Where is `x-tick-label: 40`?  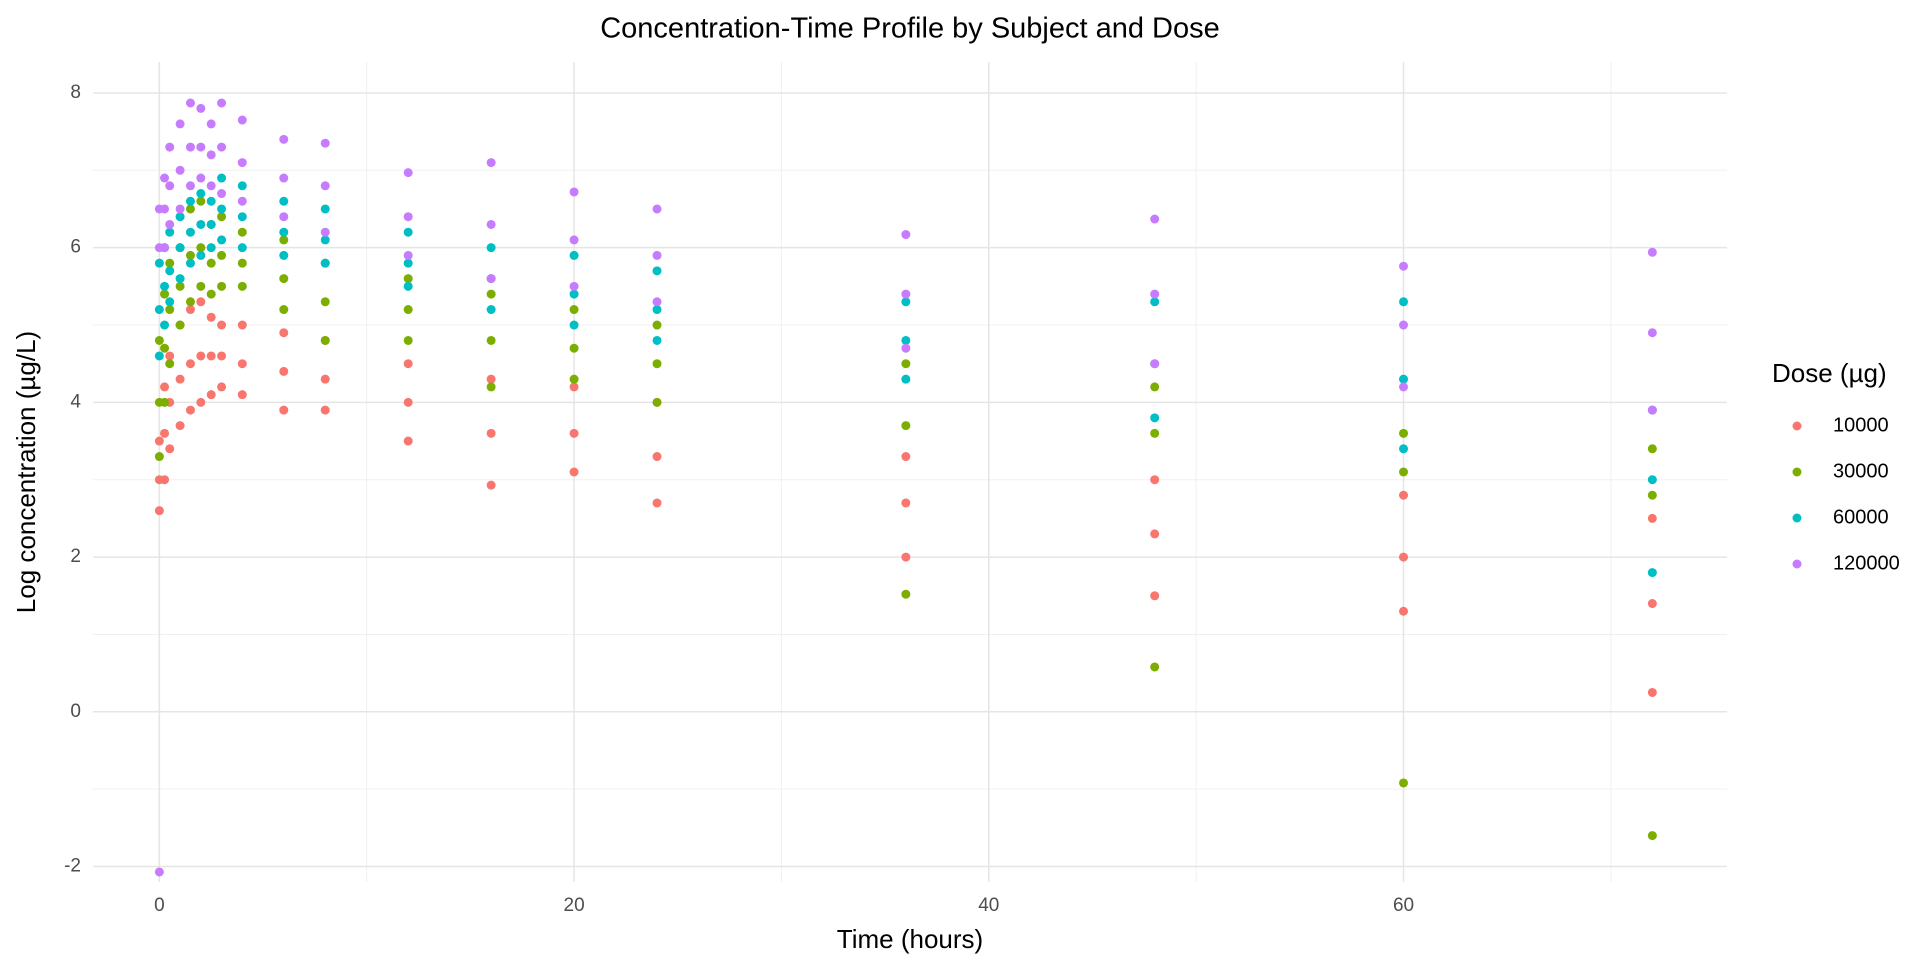
x-tick-label: 40 is located at coordinates (988, 905).